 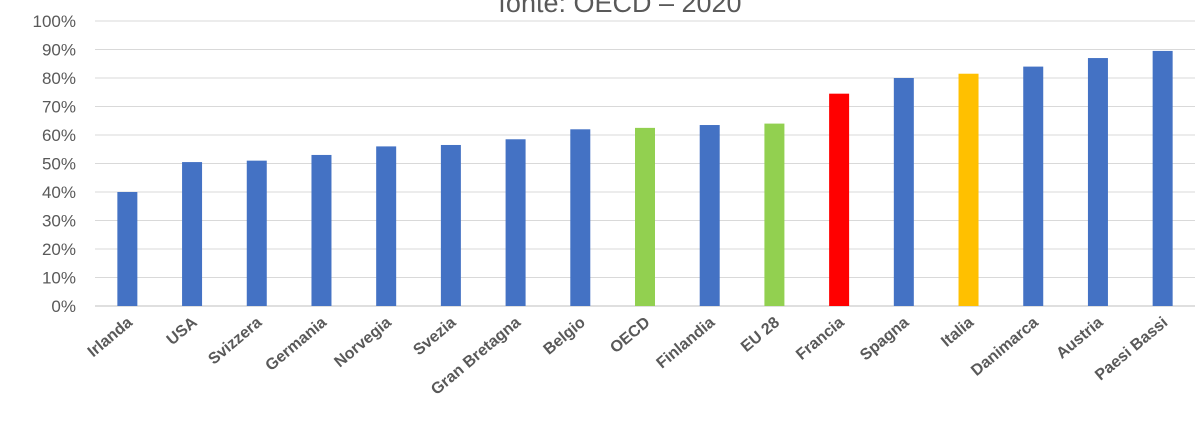 I want to click on bar-paesi-bassi, so click(x=1162, y=178).